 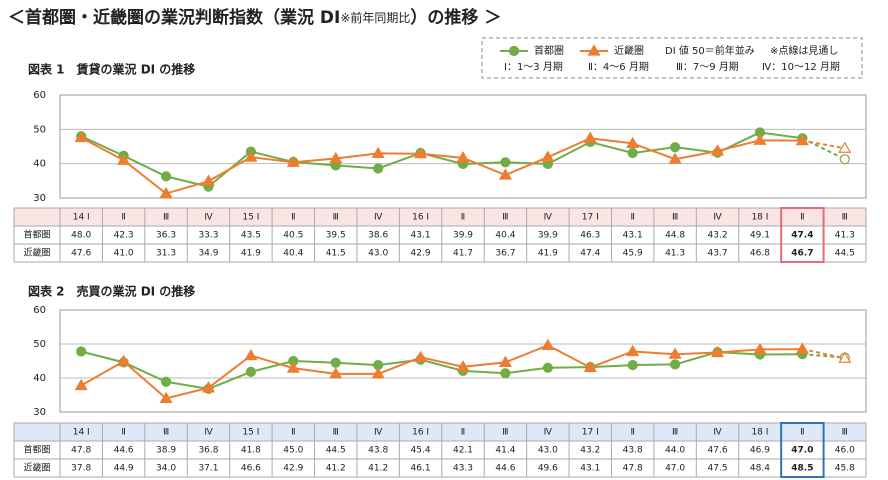 I want to click on table-cell: 41.8, so click(x=251, y=451).